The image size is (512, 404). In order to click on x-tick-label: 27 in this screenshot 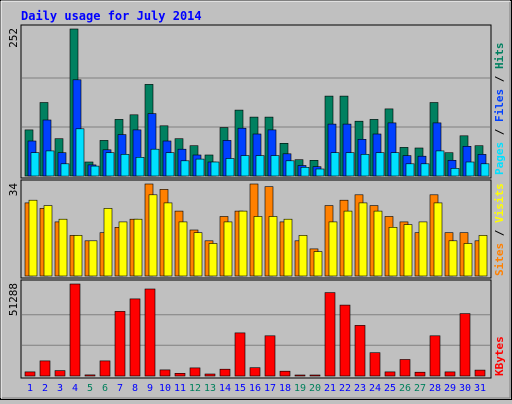, I will do `click(420, 388)`.